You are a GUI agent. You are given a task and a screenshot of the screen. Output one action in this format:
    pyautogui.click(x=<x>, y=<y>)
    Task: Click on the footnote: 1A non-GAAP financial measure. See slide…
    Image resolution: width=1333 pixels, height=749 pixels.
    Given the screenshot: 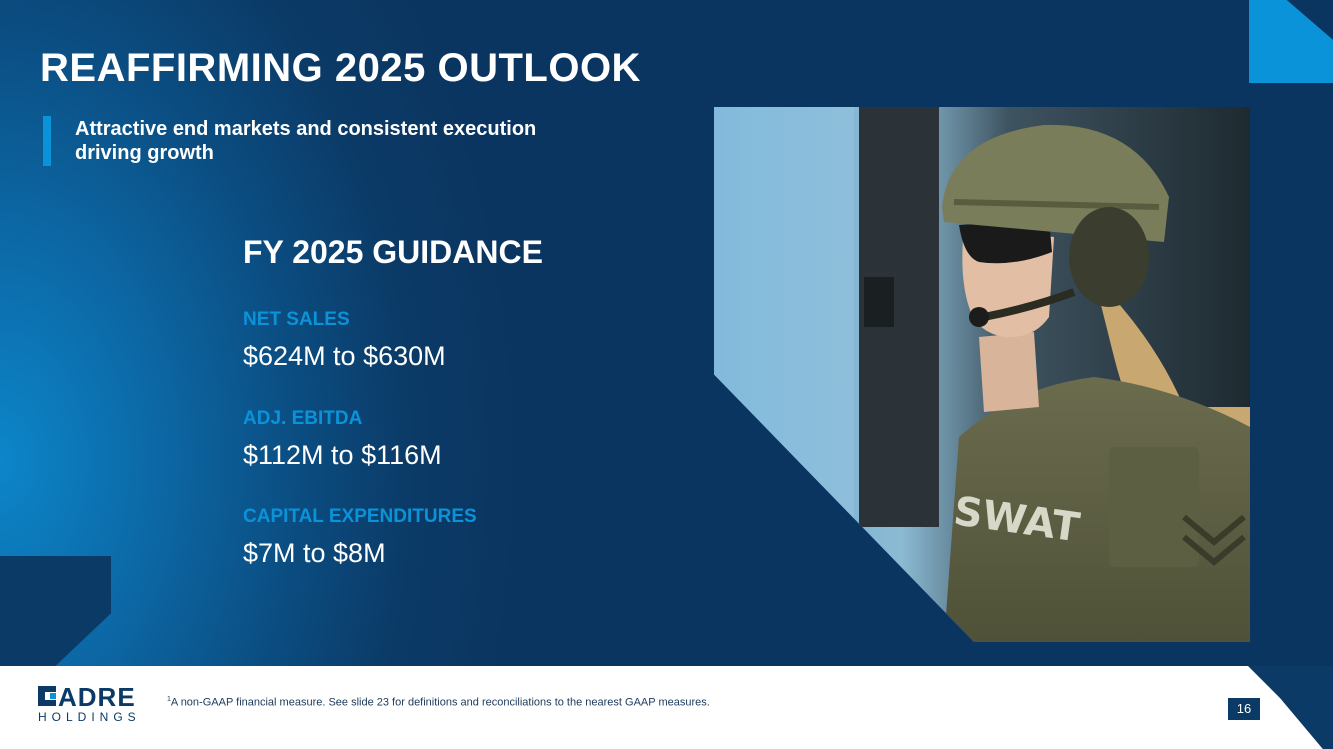 What is the action you would take?
    pyautogui.click(x=438, y=702)
    